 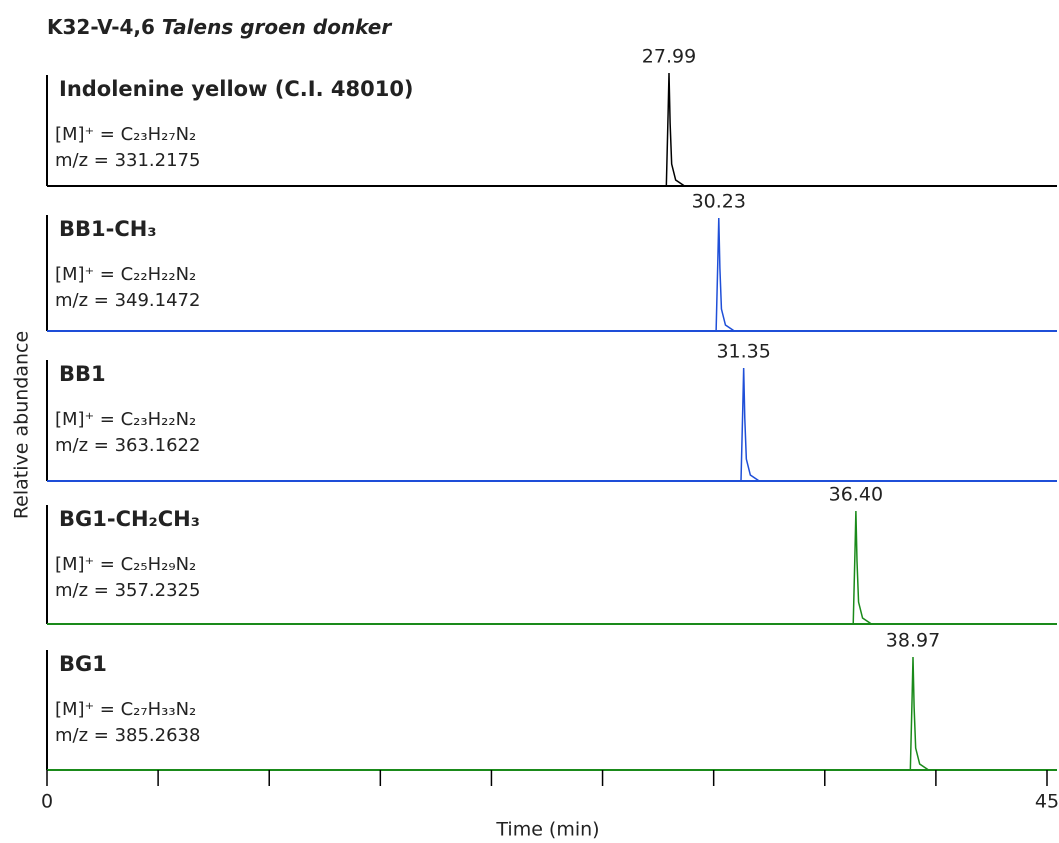 What do you see at coordinates (129, 519) in the screenshot?
I see `compound-name: BG1-CH₂CH₃` at bounding box center [129, 519].